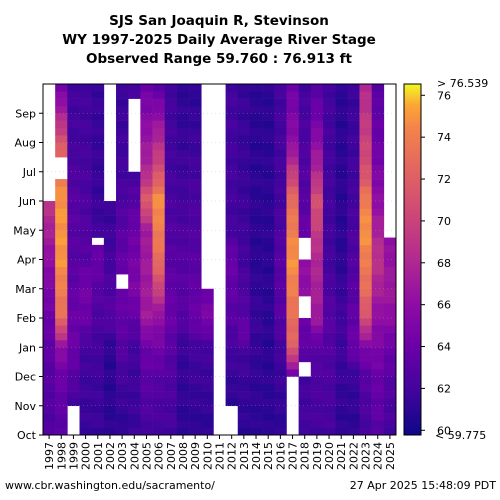  What do you see at coordinates (256, 456) in the screenshot?
I see `year-tick-label: 2014` at bounding box center [256, 456].